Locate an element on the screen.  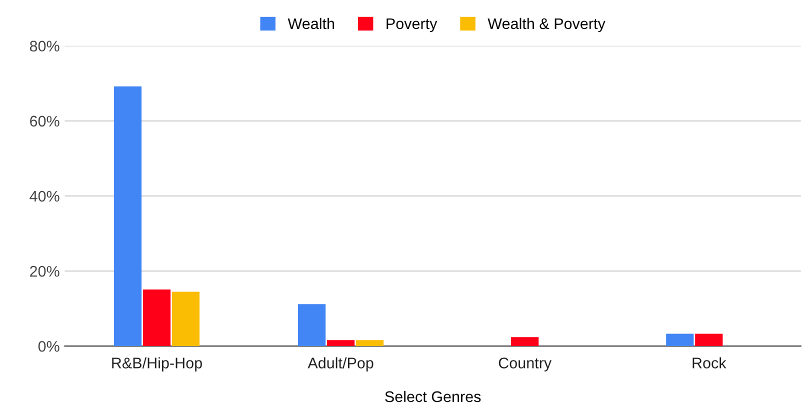
x-tick-label: Country is located at coordinates (525, 365).